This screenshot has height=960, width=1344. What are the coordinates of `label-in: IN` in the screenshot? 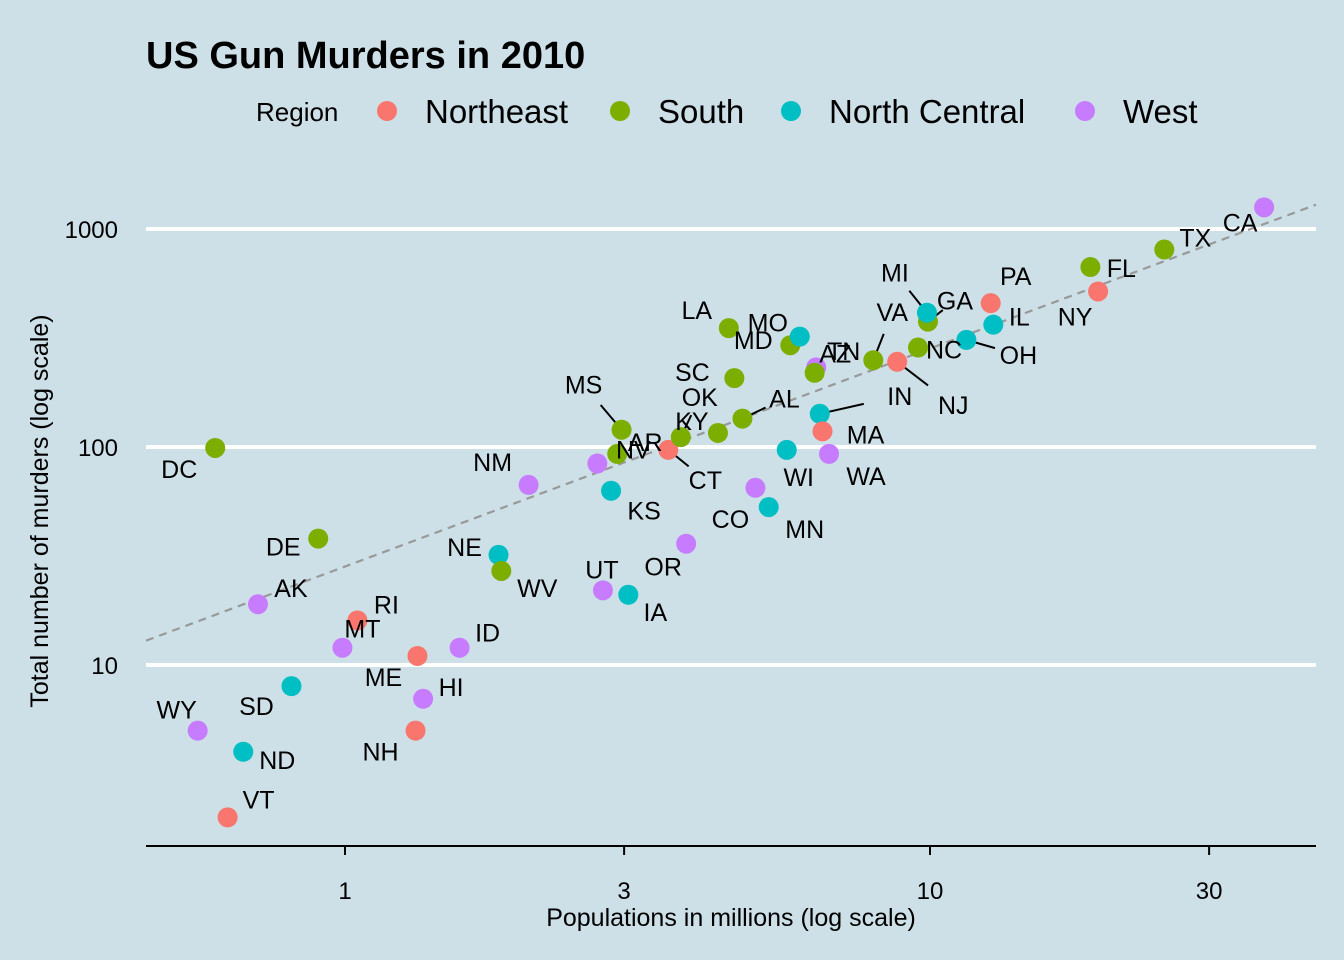 It's located at (899, 397).